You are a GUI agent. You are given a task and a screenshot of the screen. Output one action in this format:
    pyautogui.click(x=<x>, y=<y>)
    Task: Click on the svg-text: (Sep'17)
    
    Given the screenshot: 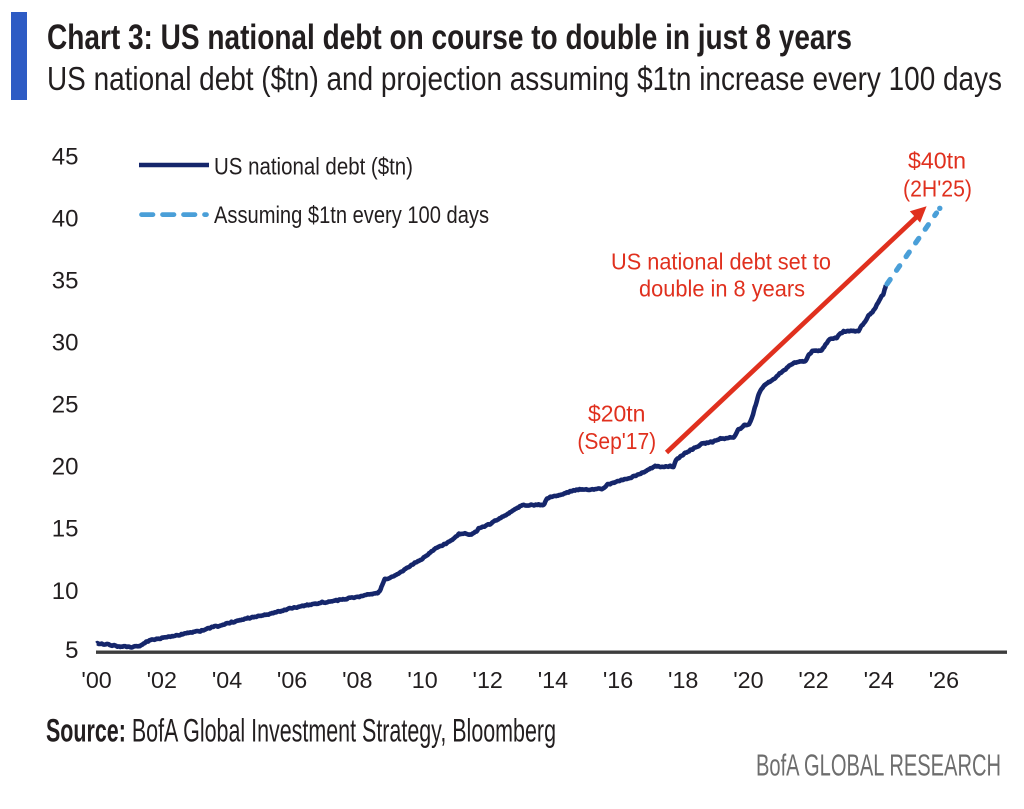 What is the action you would take?
    pyautogui.click(x=616, y=441)
    